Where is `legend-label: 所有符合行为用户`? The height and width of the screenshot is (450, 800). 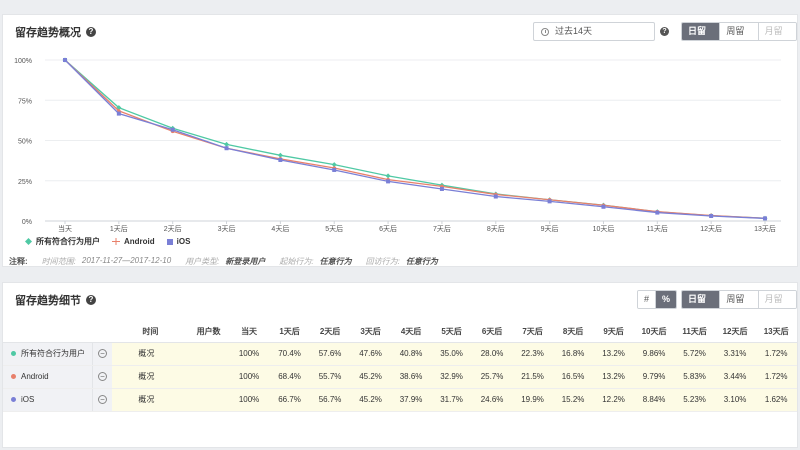 legend-label: 所有符合行为用户 is located at coordinates (68, 241).